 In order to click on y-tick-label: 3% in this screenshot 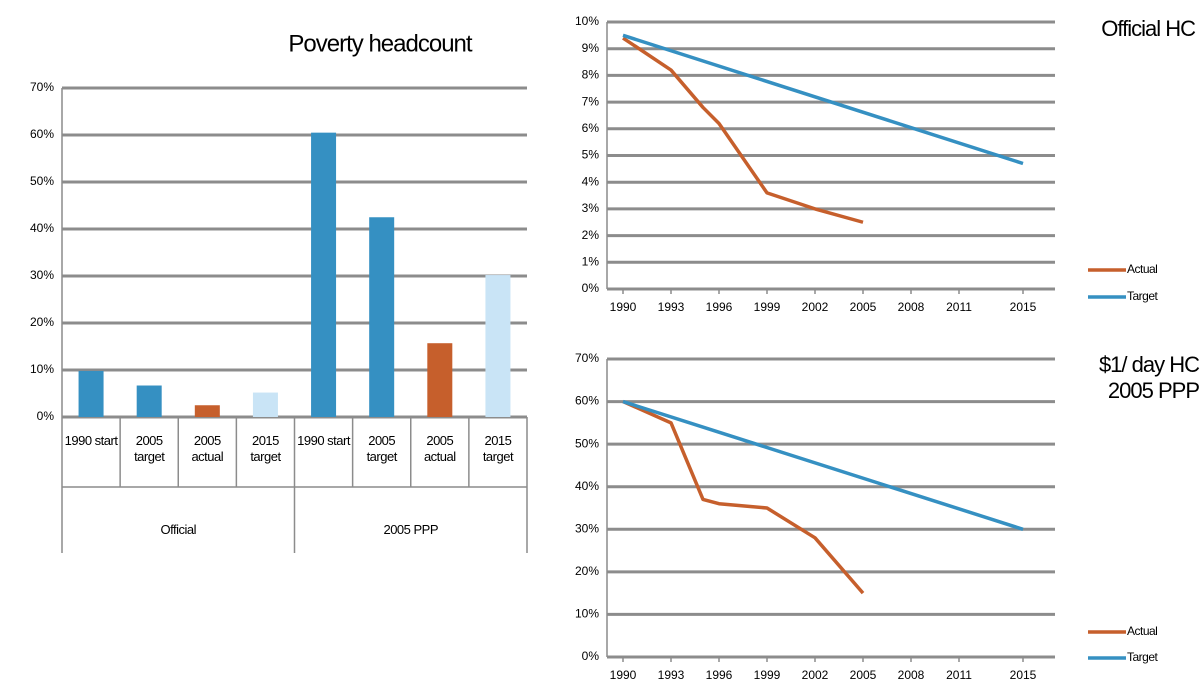, I will do `click(591, 208)`.